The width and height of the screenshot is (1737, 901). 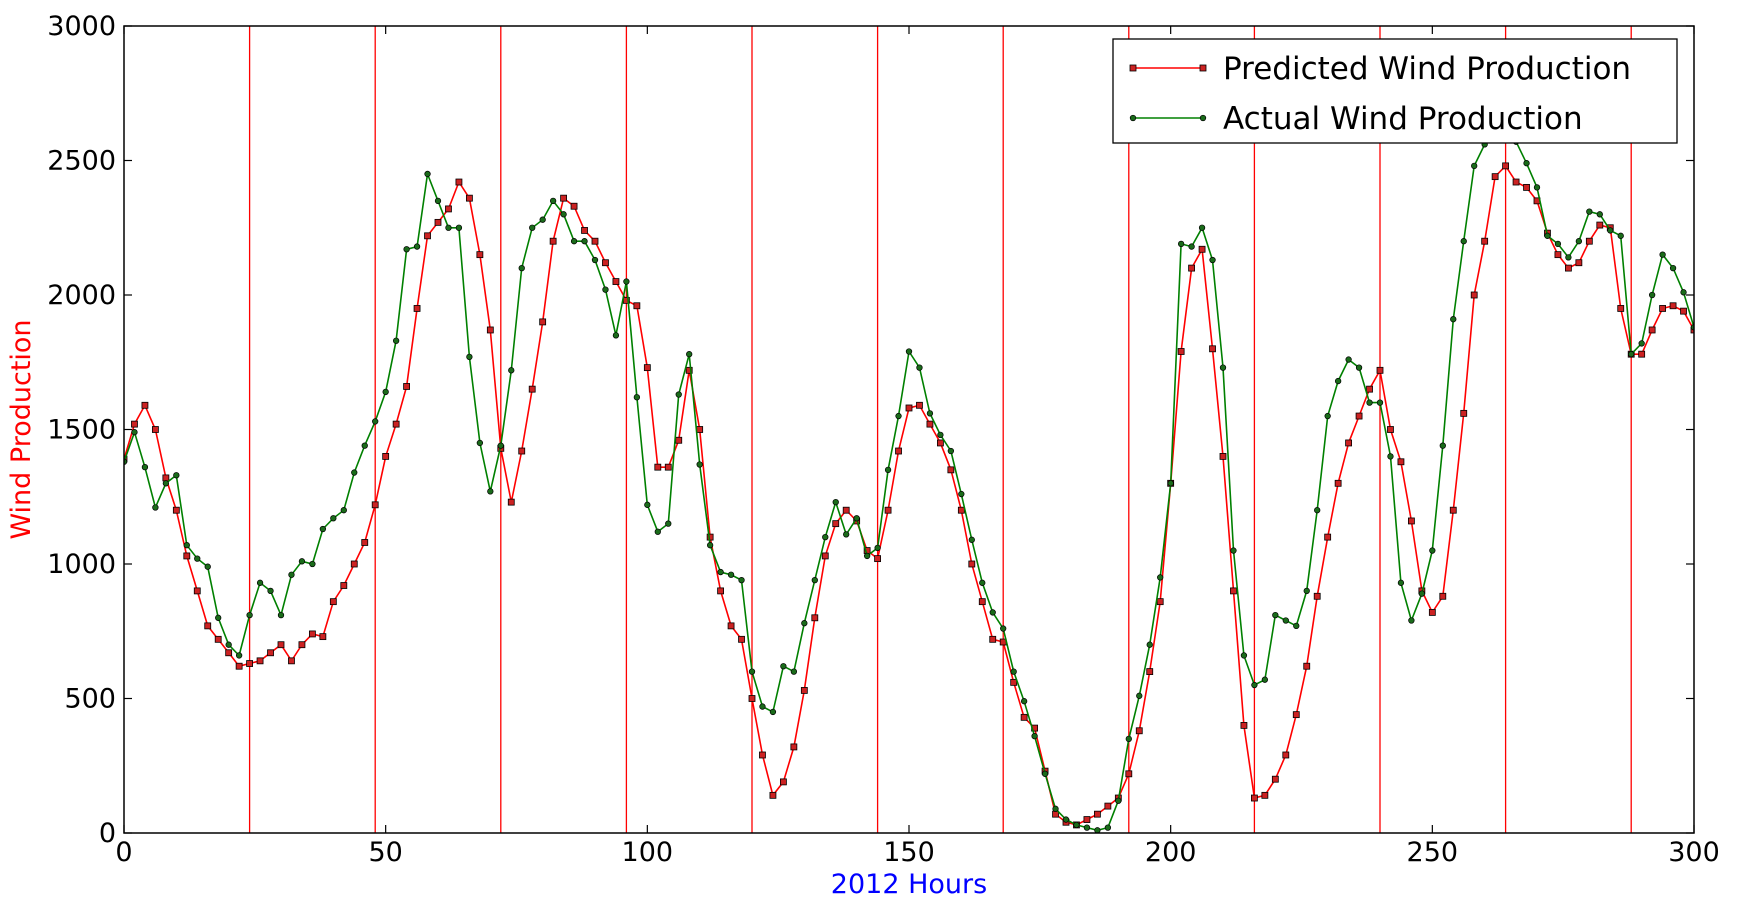 What do you see at coordinates (123, 852) in the screenshot?
I see `x-tick-label: 0` at bounding box center [123, 852].